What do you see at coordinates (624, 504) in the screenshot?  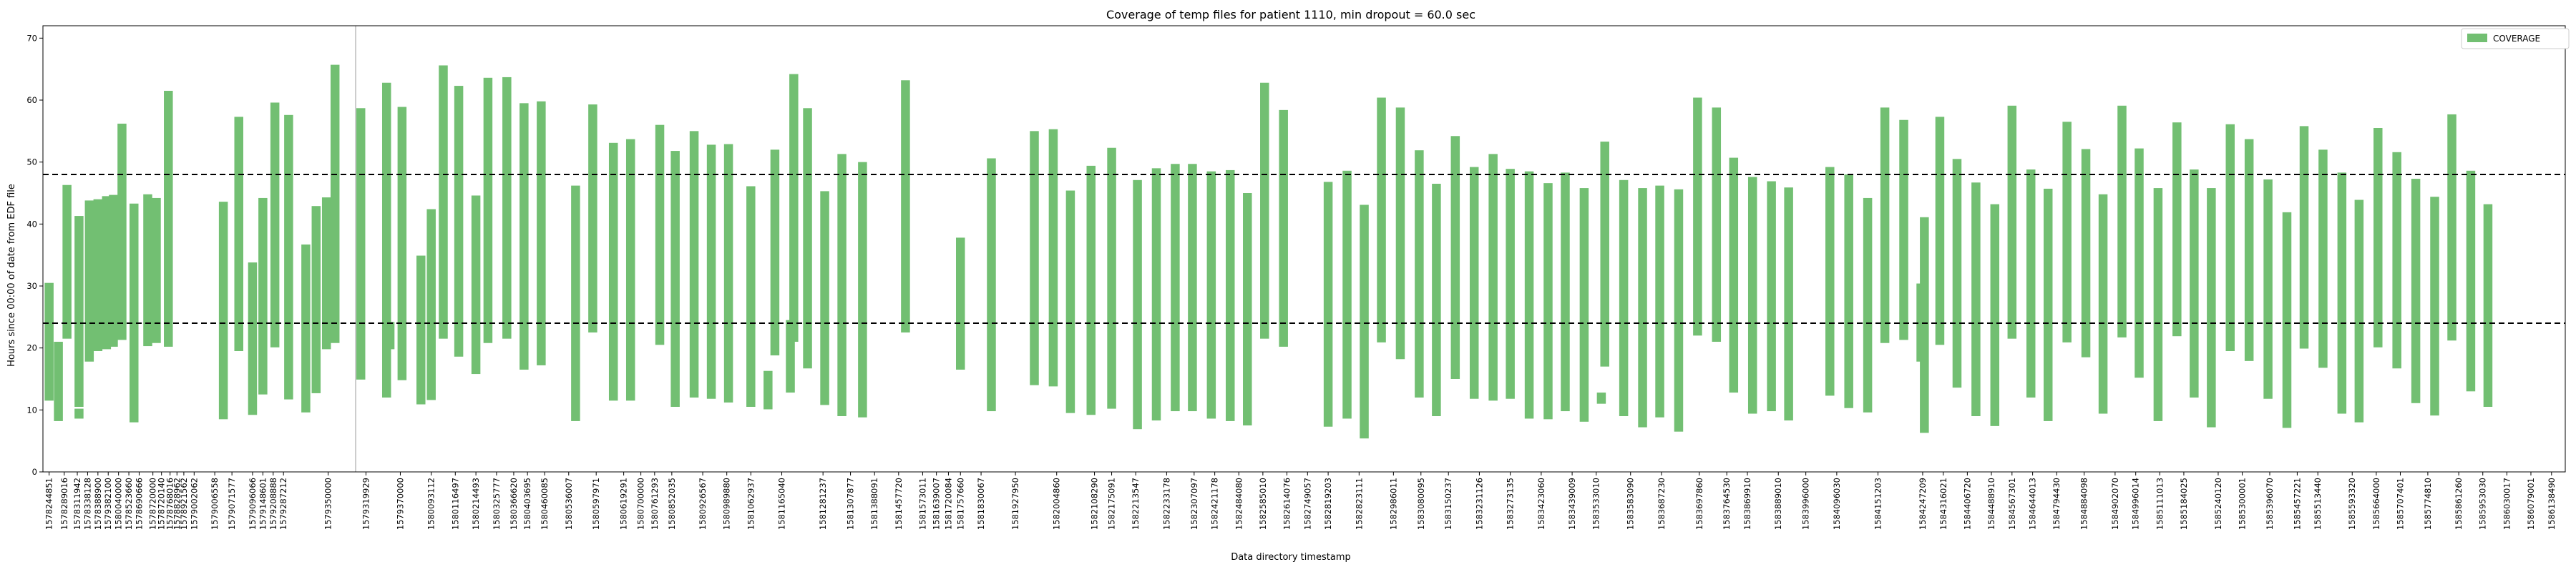 I see `x-tick-label: 1580619291` at bounding box center [624, 504].